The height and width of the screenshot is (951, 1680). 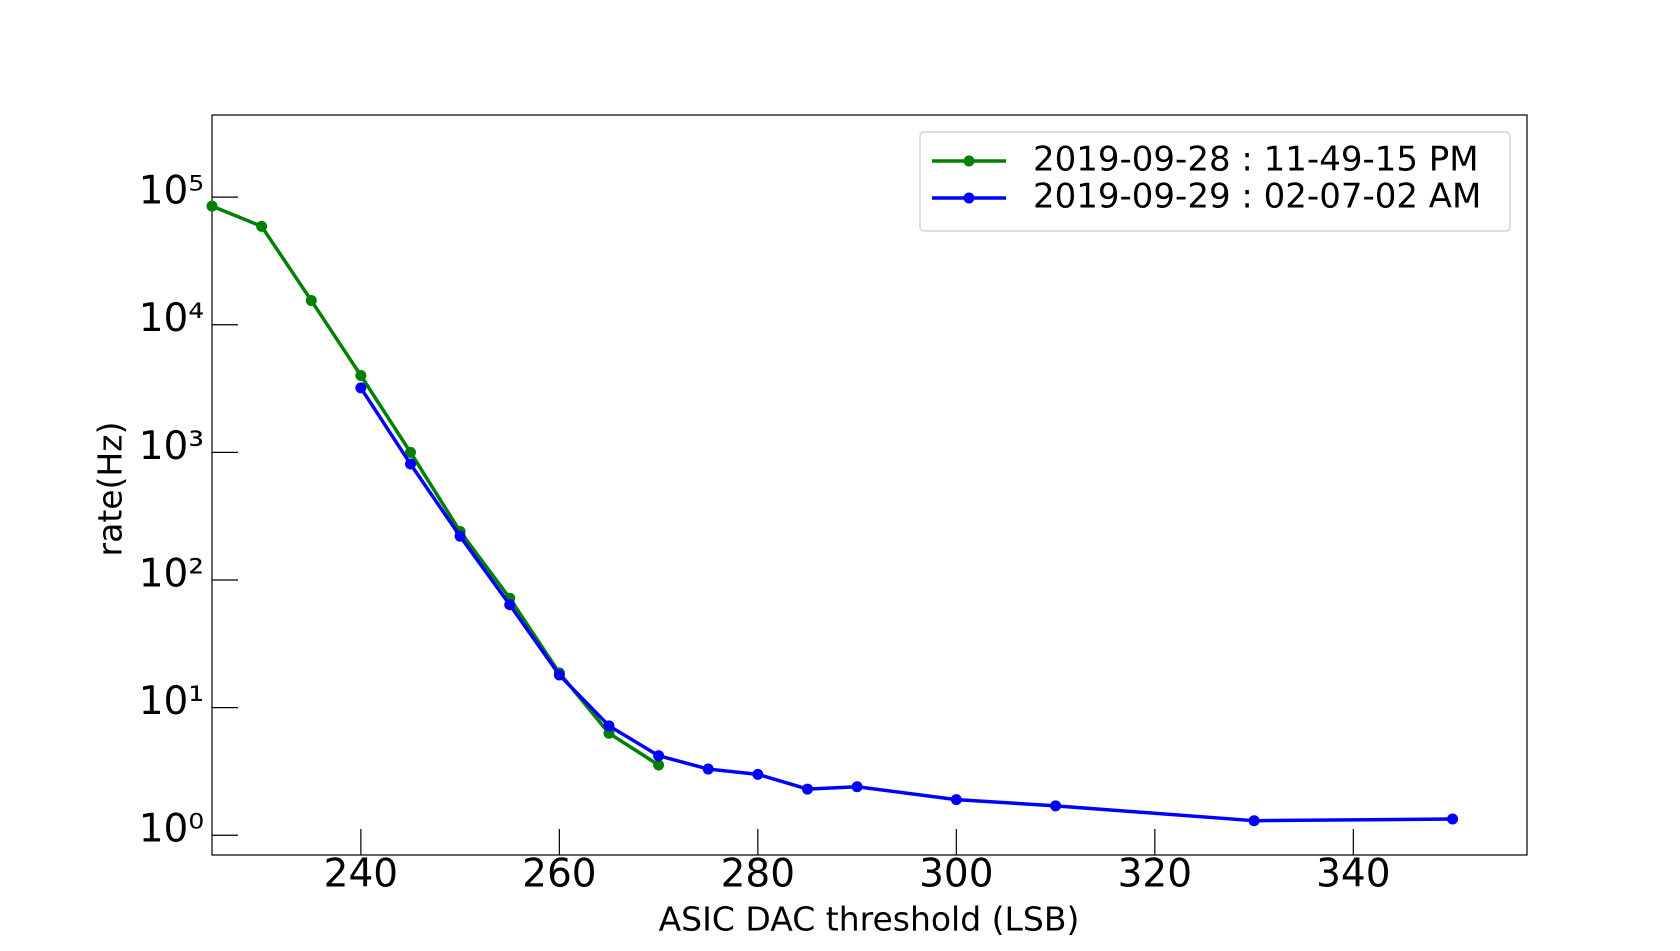 I want to click on legend-box, so click(x=1215, y=181).